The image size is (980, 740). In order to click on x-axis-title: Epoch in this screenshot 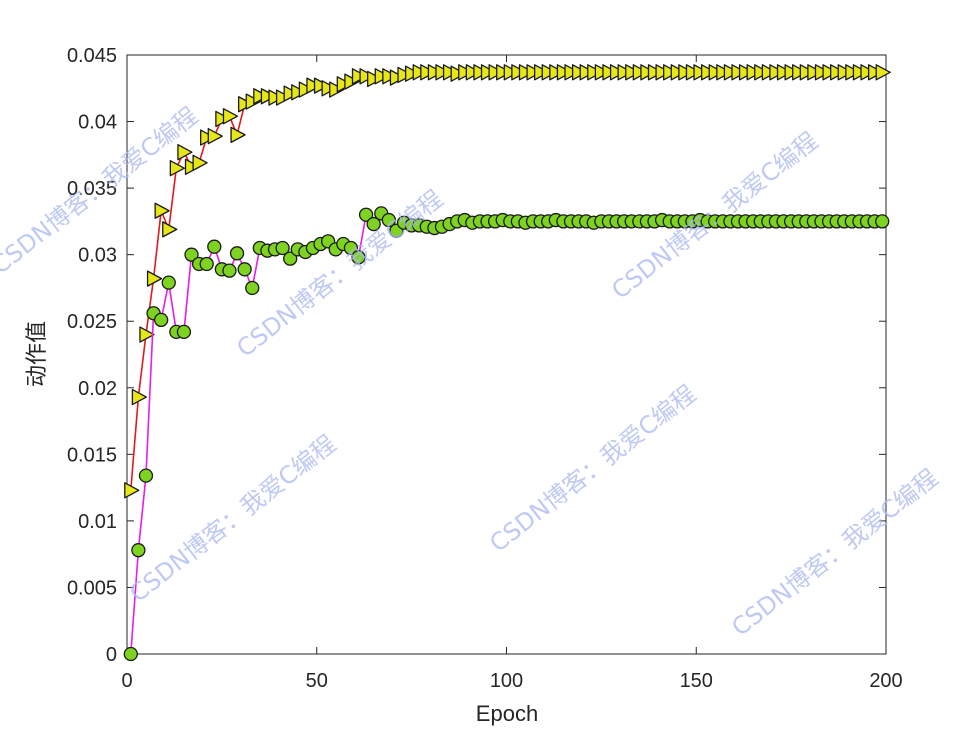, I will do `click(507, 713)`.